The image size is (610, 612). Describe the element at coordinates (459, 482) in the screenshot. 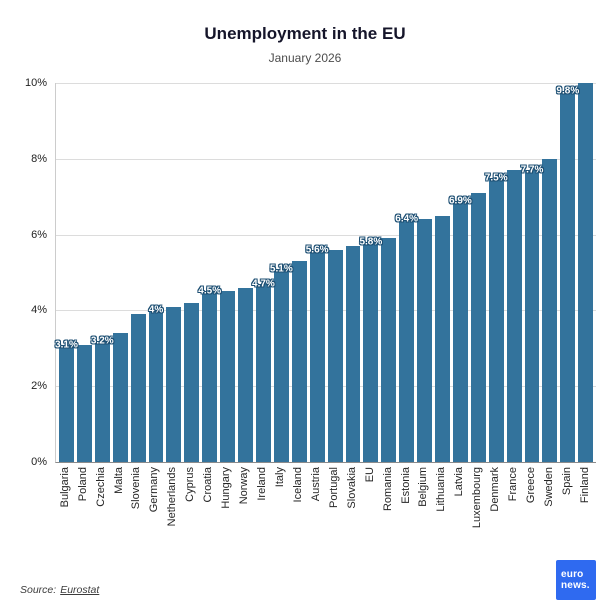

I see `x-axis-label: Latvia` at that location.